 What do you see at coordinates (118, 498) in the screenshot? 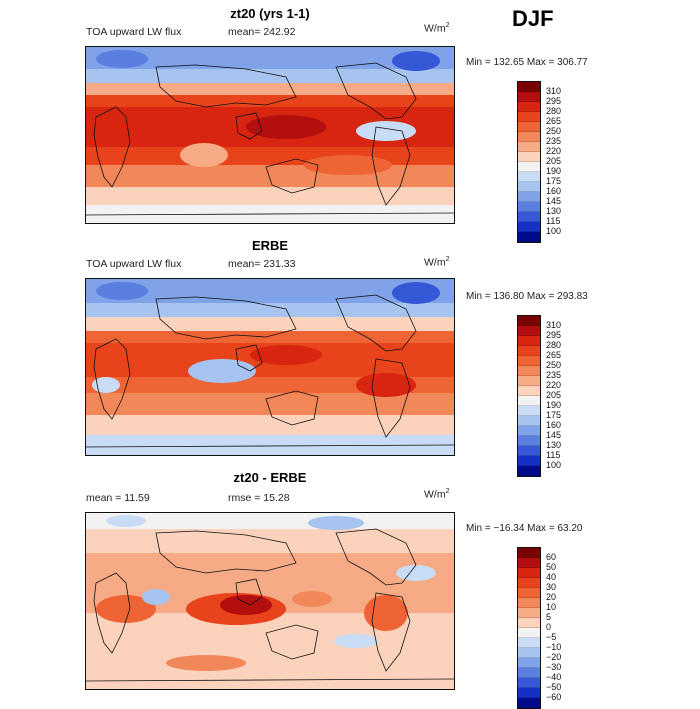
I see `panel3-mean: mean = 11.59` at bounding box center [118, 498].